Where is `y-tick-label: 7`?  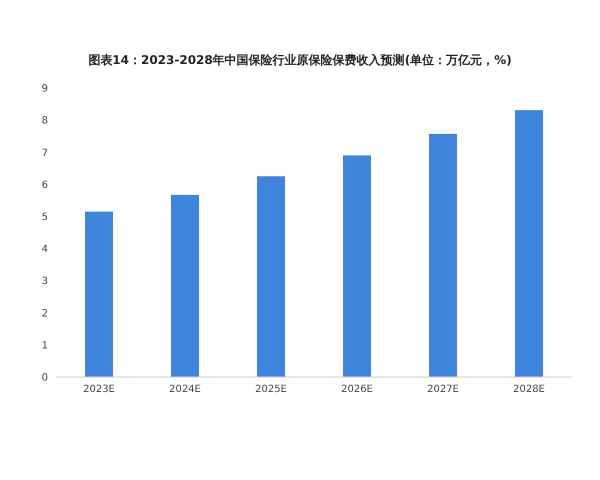
y-tick-label: 7 is located at coordinates (45, 153).